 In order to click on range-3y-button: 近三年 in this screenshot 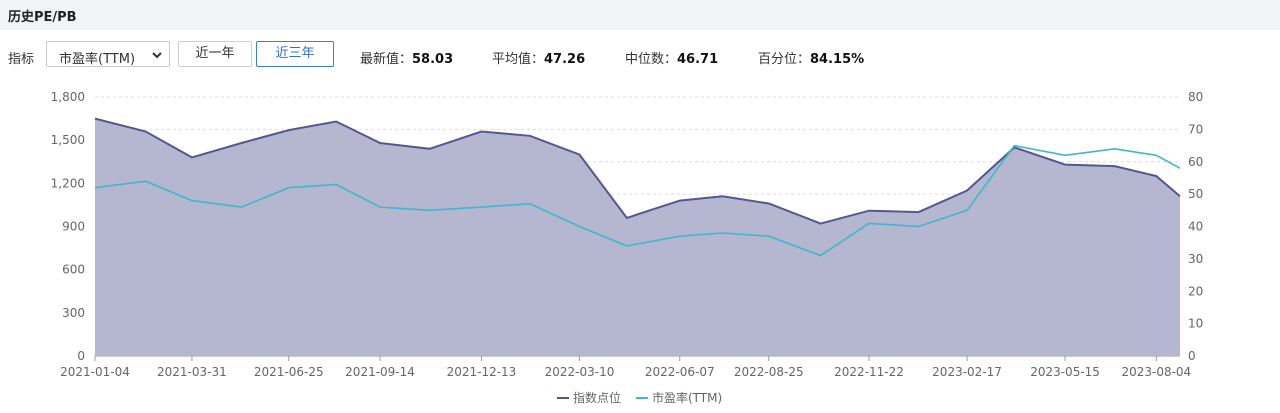, I will do `click(295, 54)`.